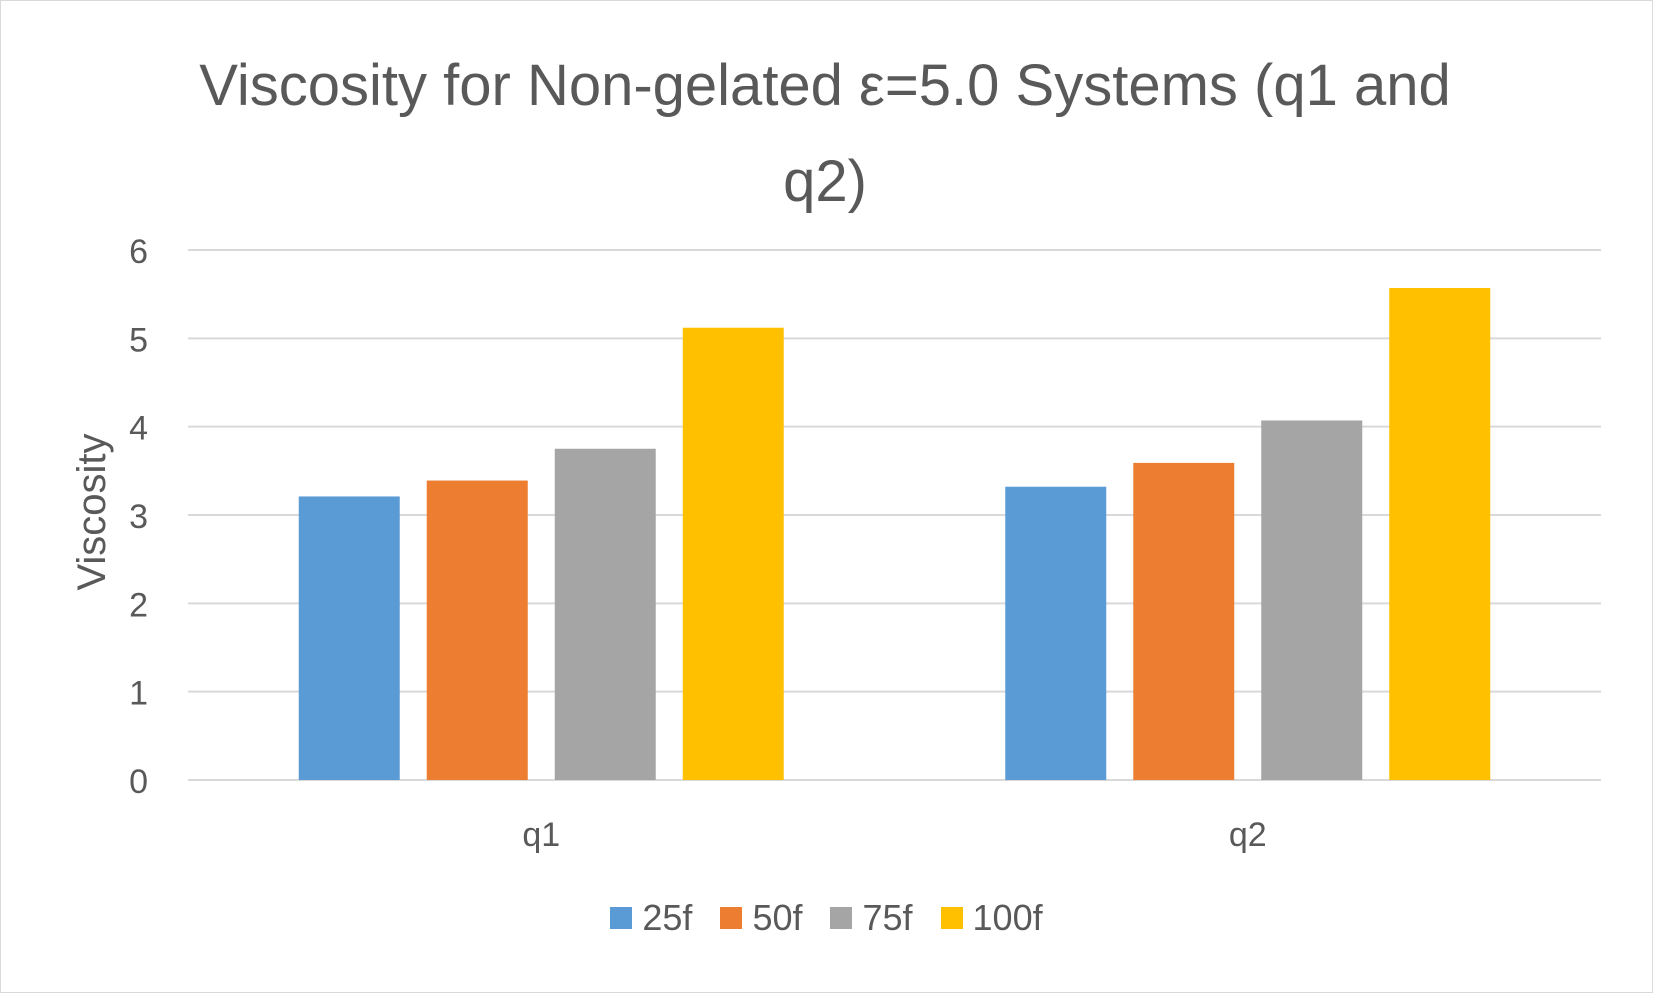 This screenshot has width=1653, height=993. I want to click on x-tick-label: q1, so click(541, 835).